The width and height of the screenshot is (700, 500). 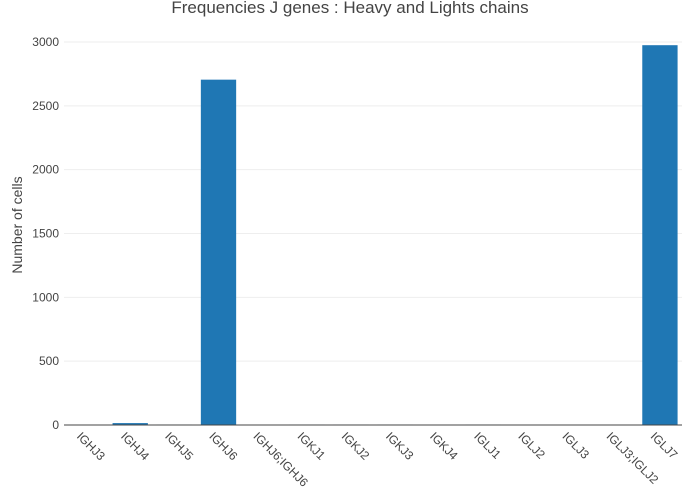 I want to click on x-tick-label: IGHJ5, so click(x=179, y=446).